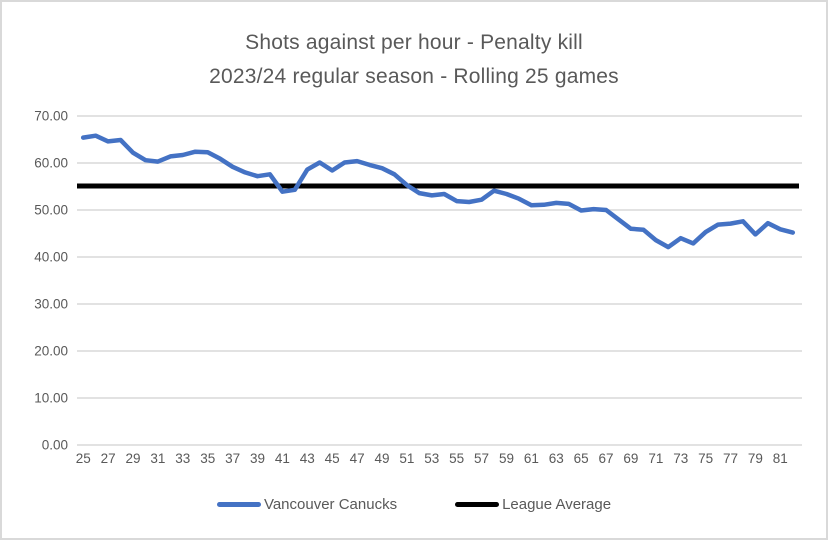  I want to click on x-axis-tick-label: 81, so click(780, 458).